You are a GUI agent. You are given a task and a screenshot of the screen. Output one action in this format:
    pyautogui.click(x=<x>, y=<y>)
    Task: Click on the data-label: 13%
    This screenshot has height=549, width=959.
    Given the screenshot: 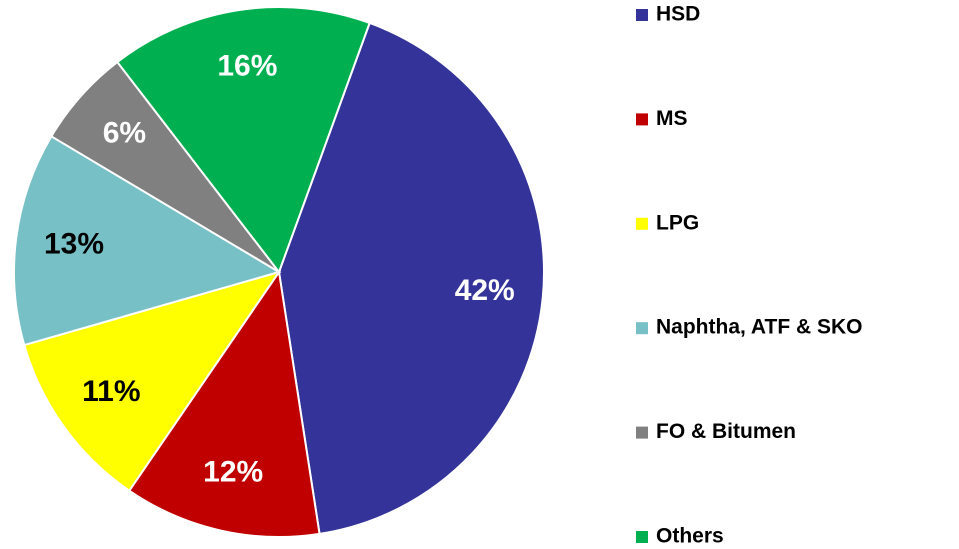 What is the action you would take?
    pyautogui.click(x=74, y=243)
    